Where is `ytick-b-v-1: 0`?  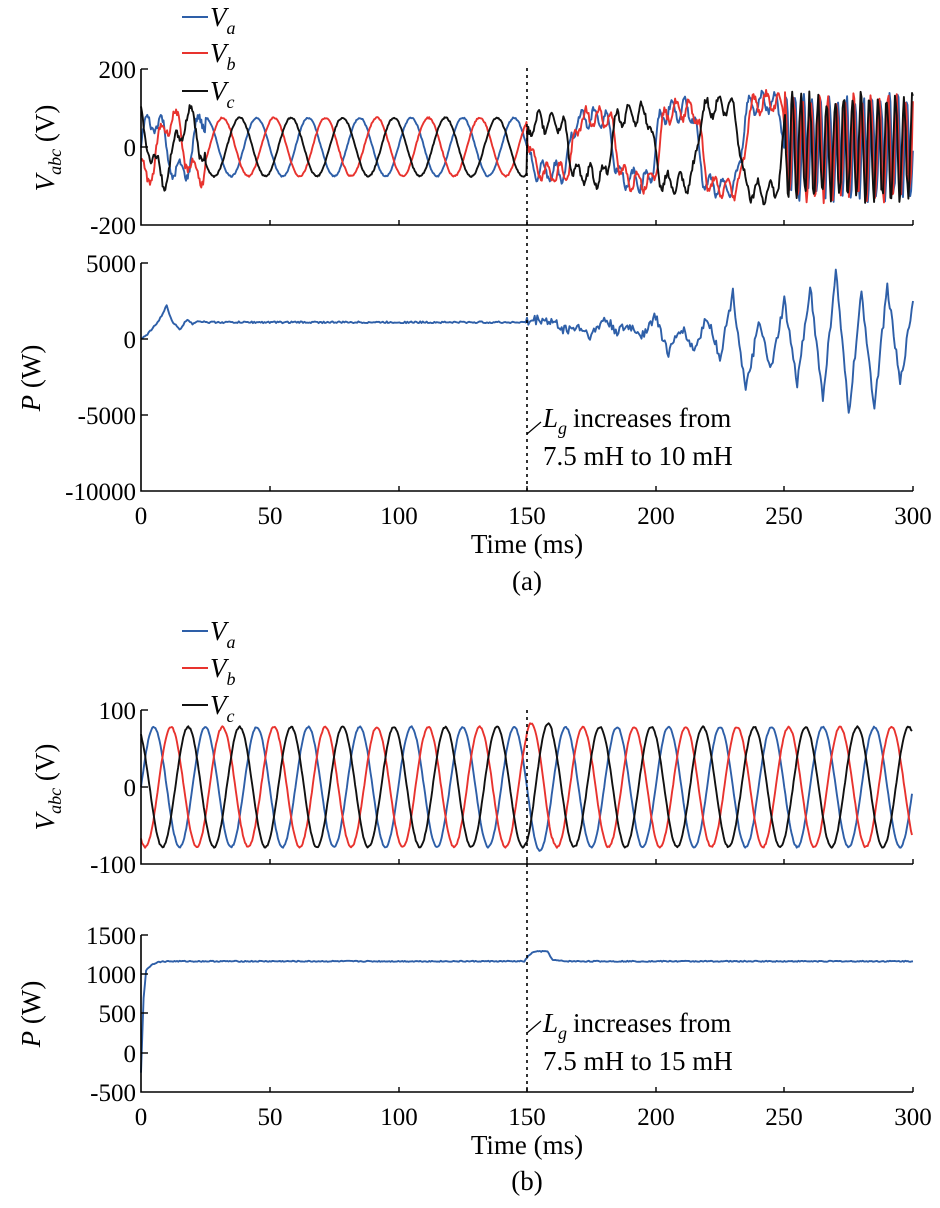
ytick-b-v-1: 0 is located at coordinates (130, 788).